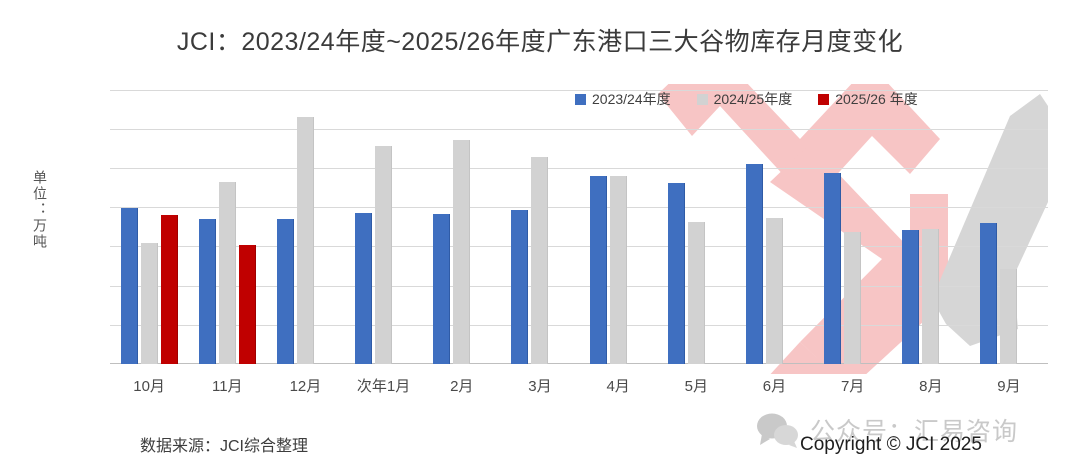 The image size is (1080, 472). I want to click on x-tick-label: 5月, so click(696, 386).